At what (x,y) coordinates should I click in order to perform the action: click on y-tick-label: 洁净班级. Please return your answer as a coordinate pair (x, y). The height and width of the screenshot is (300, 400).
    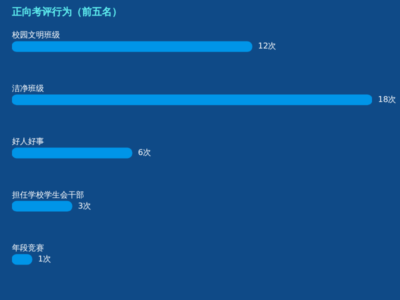
    Looking at the image, I should click on (28, 88).